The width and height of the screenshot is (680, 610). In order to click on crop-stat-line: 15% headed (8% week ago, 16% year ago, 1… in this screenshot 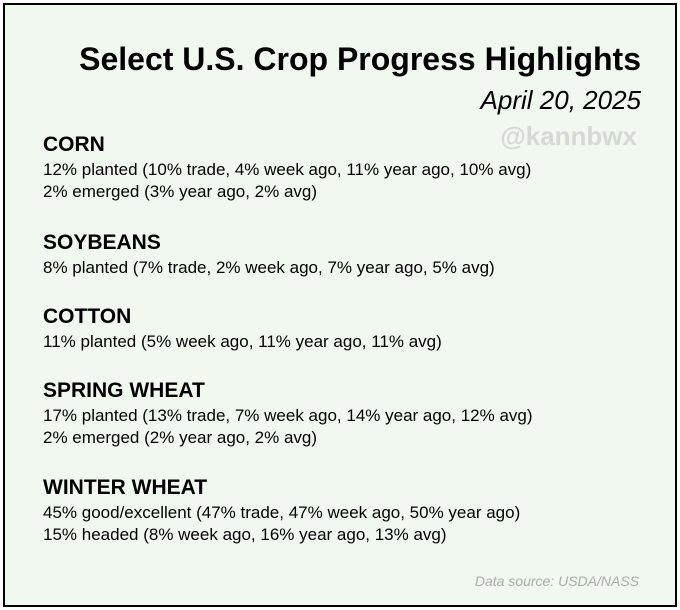, I will do `click(245, 534)`.